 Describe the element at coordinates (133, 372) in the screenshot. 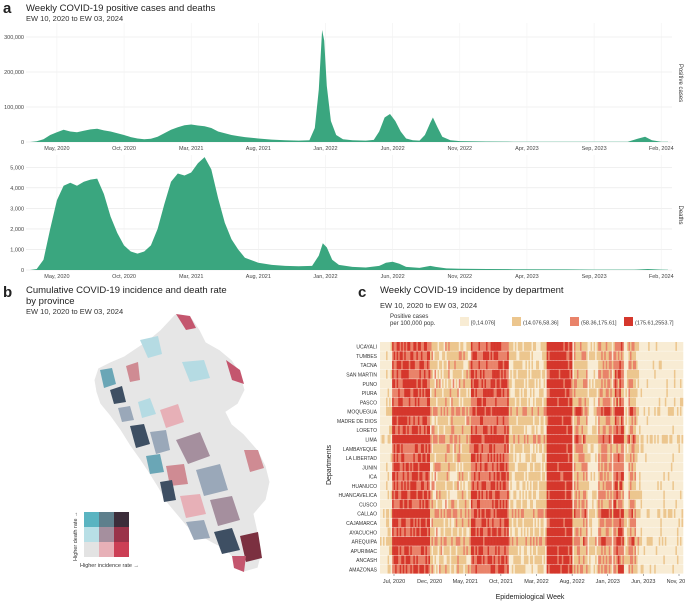

I see `province-patch` at that location.